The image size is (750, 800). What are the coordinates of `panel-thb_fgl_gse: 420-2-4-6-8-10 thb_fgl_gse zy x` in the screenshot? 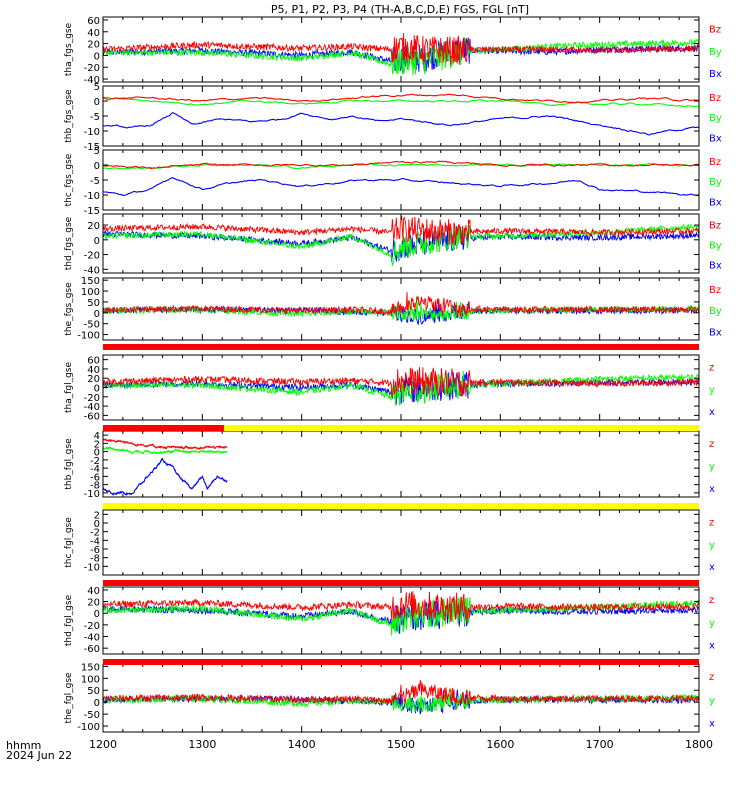 It's located at (389, 465).